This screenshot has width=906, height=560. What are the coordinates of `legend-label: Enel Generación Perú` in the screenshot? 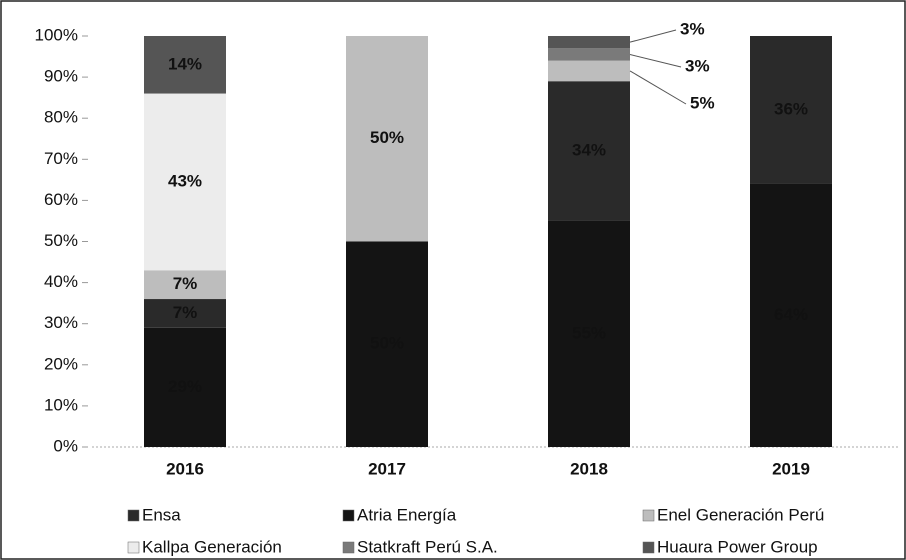 It's located at (740, 514).